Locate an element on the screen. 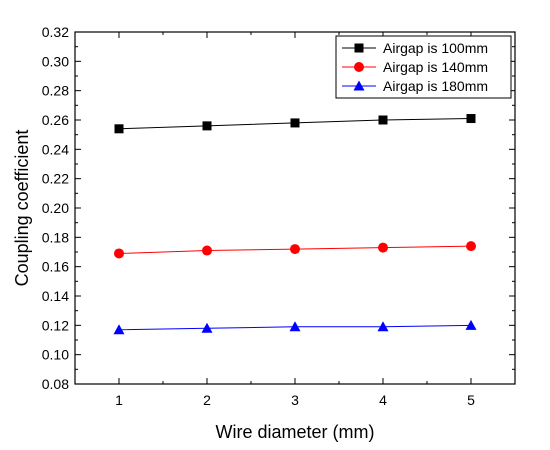 This screenshot has height=450, width=550. x-axis-title: Wire diameter (mm) is located at coordinates (294, 432).